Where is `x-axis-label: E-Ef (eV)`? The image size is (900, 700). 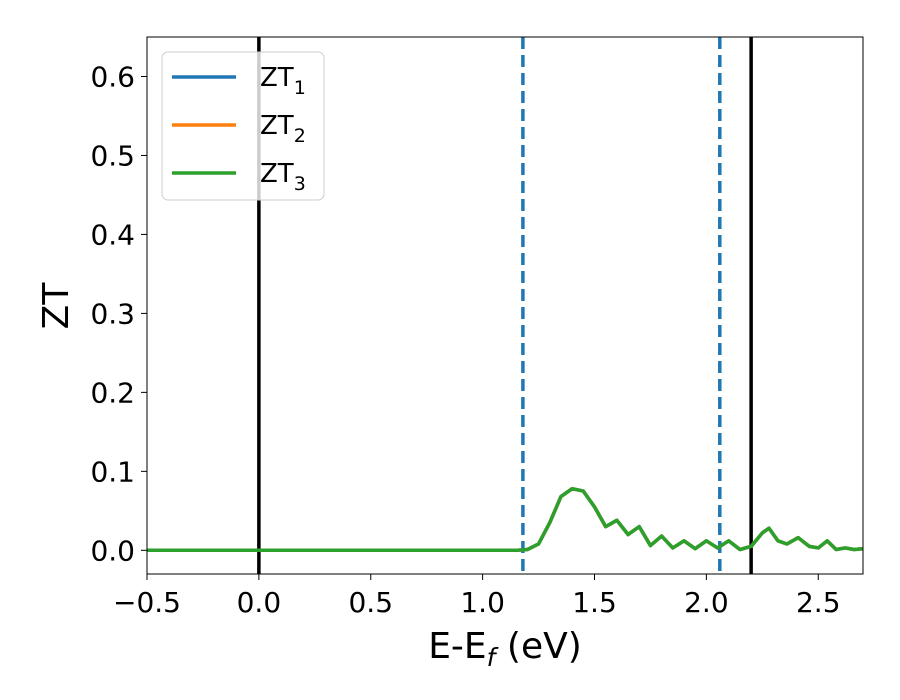
x-axis-label: E-Ef (eV) is located at coordinates (505, 649).